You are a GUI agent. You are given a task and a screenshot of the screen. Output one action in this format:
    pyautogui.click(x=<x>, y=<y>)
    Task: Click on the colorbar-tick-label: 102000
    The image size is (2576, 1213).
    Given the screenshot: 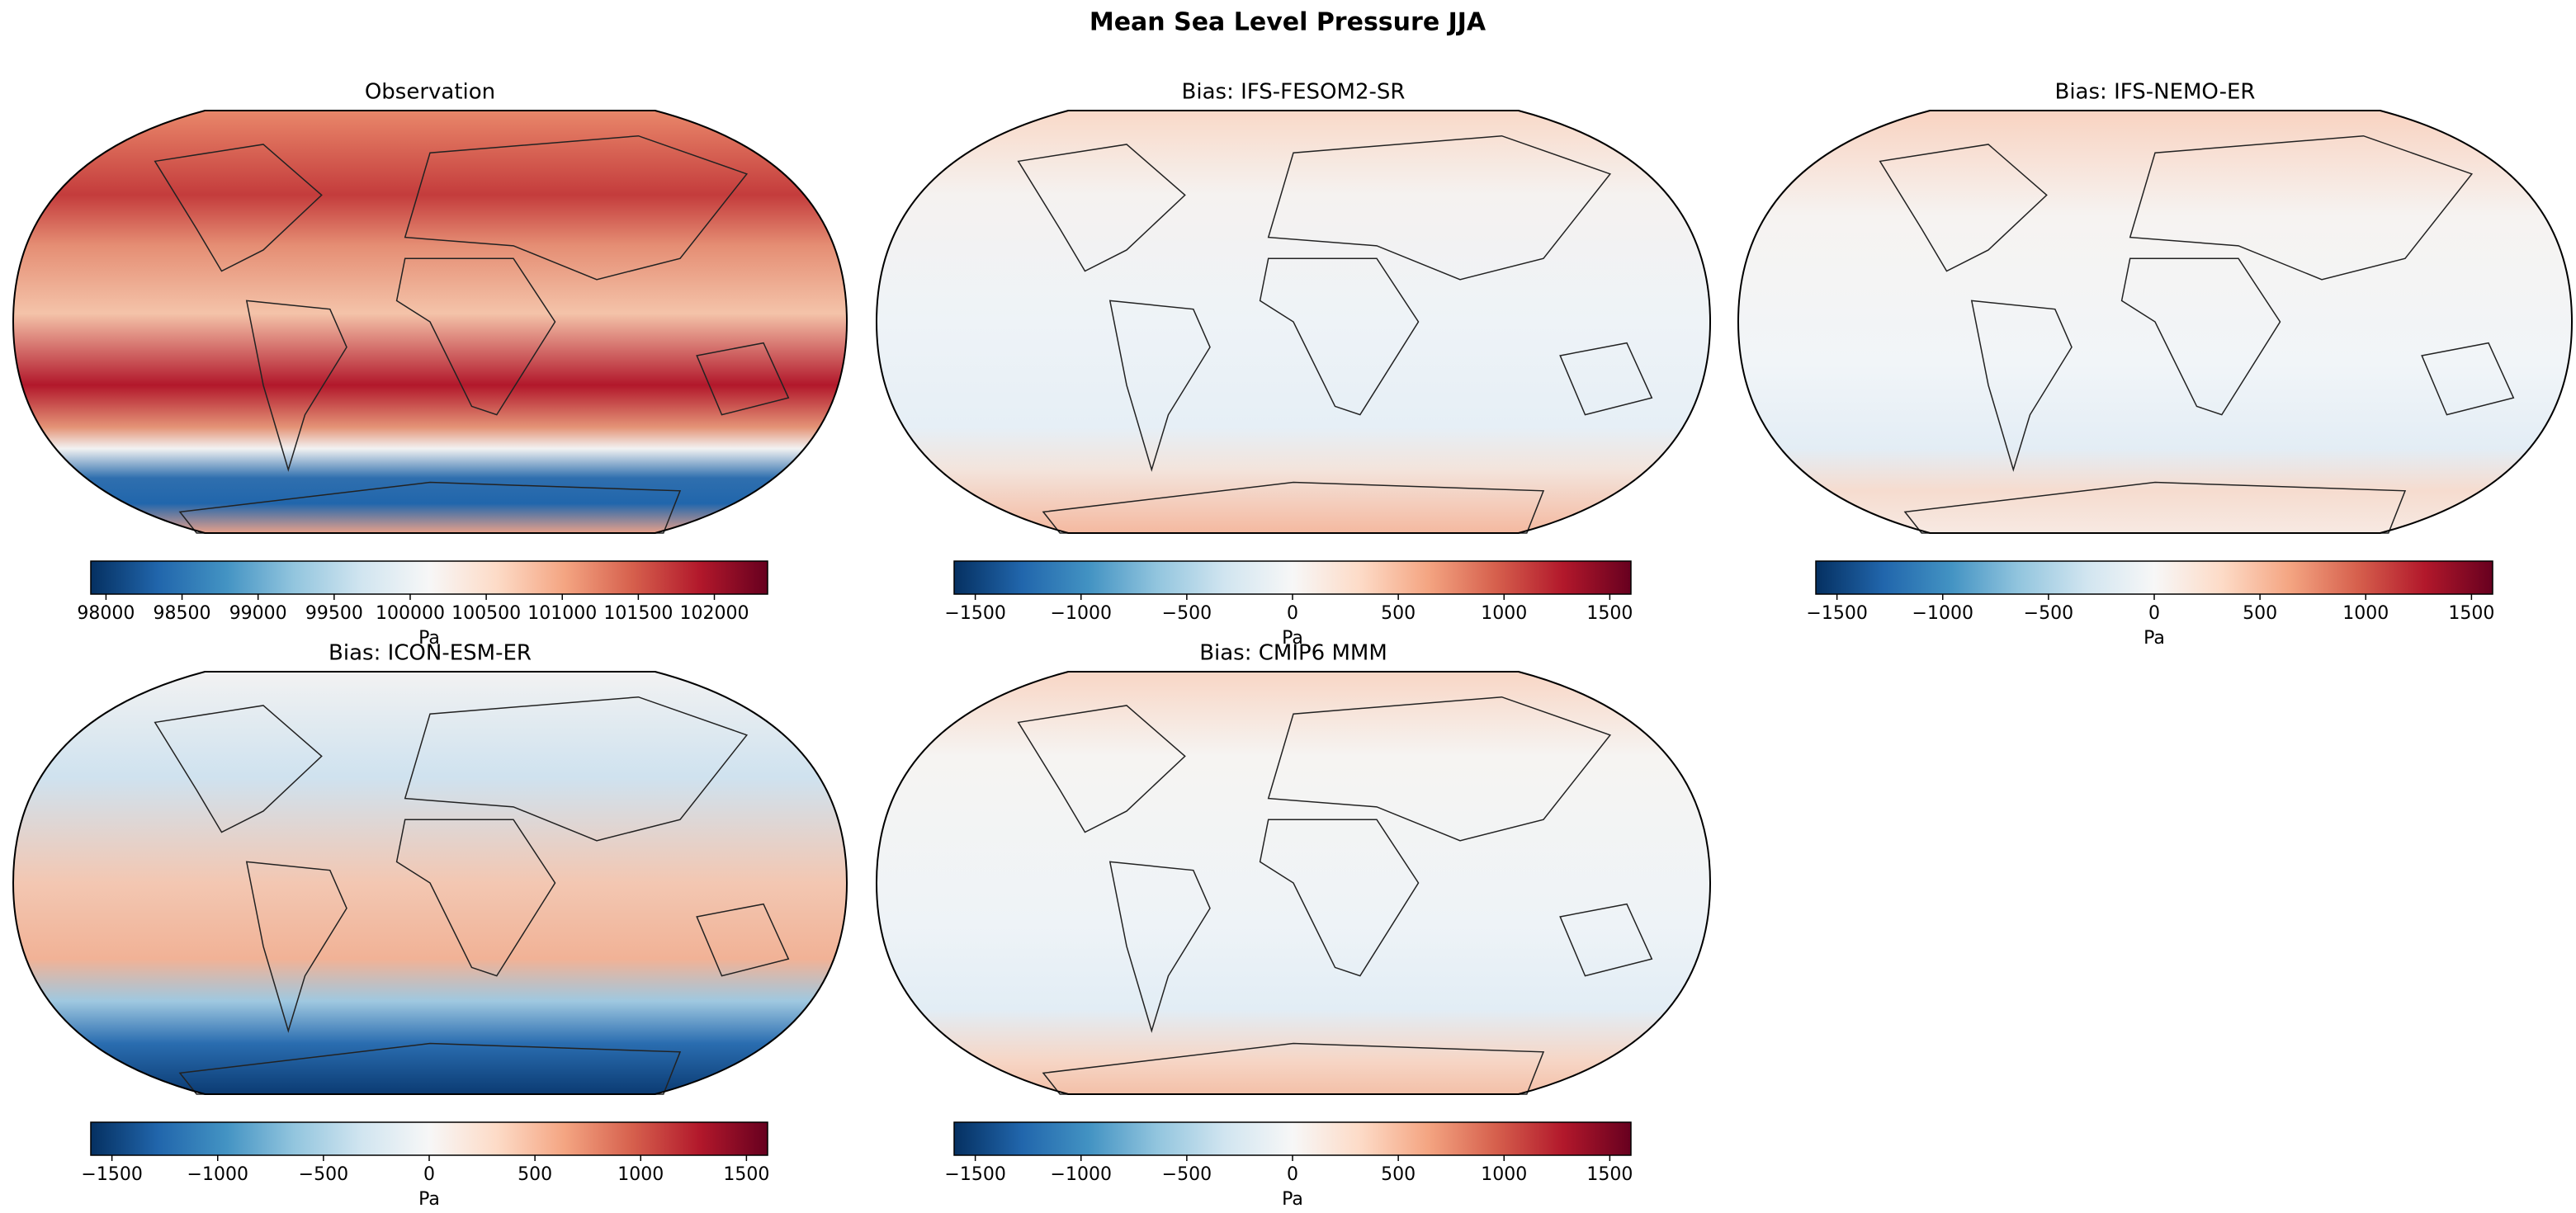 What is the action you would take?
    pyautogui.click(x=714, y=613)
    